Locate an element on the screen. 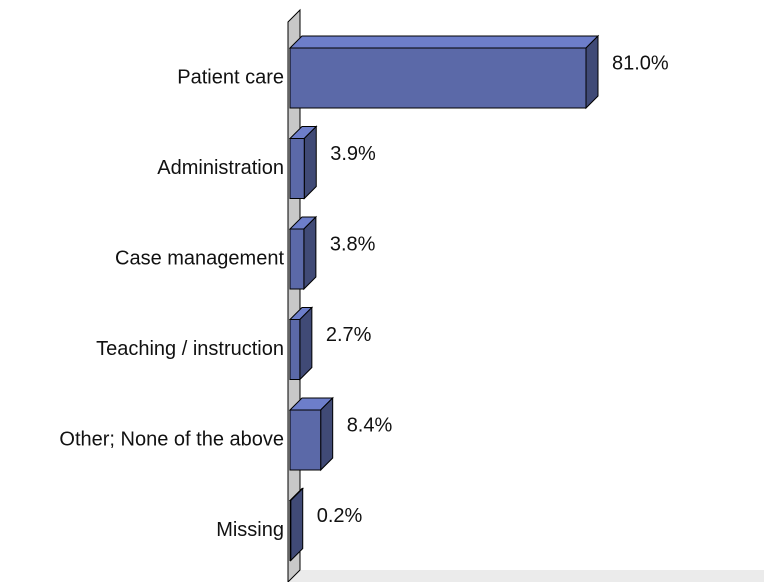 The height and width of the screenshot is (582, 764). value-label: 3.9% is located at coordinates (353, 154).